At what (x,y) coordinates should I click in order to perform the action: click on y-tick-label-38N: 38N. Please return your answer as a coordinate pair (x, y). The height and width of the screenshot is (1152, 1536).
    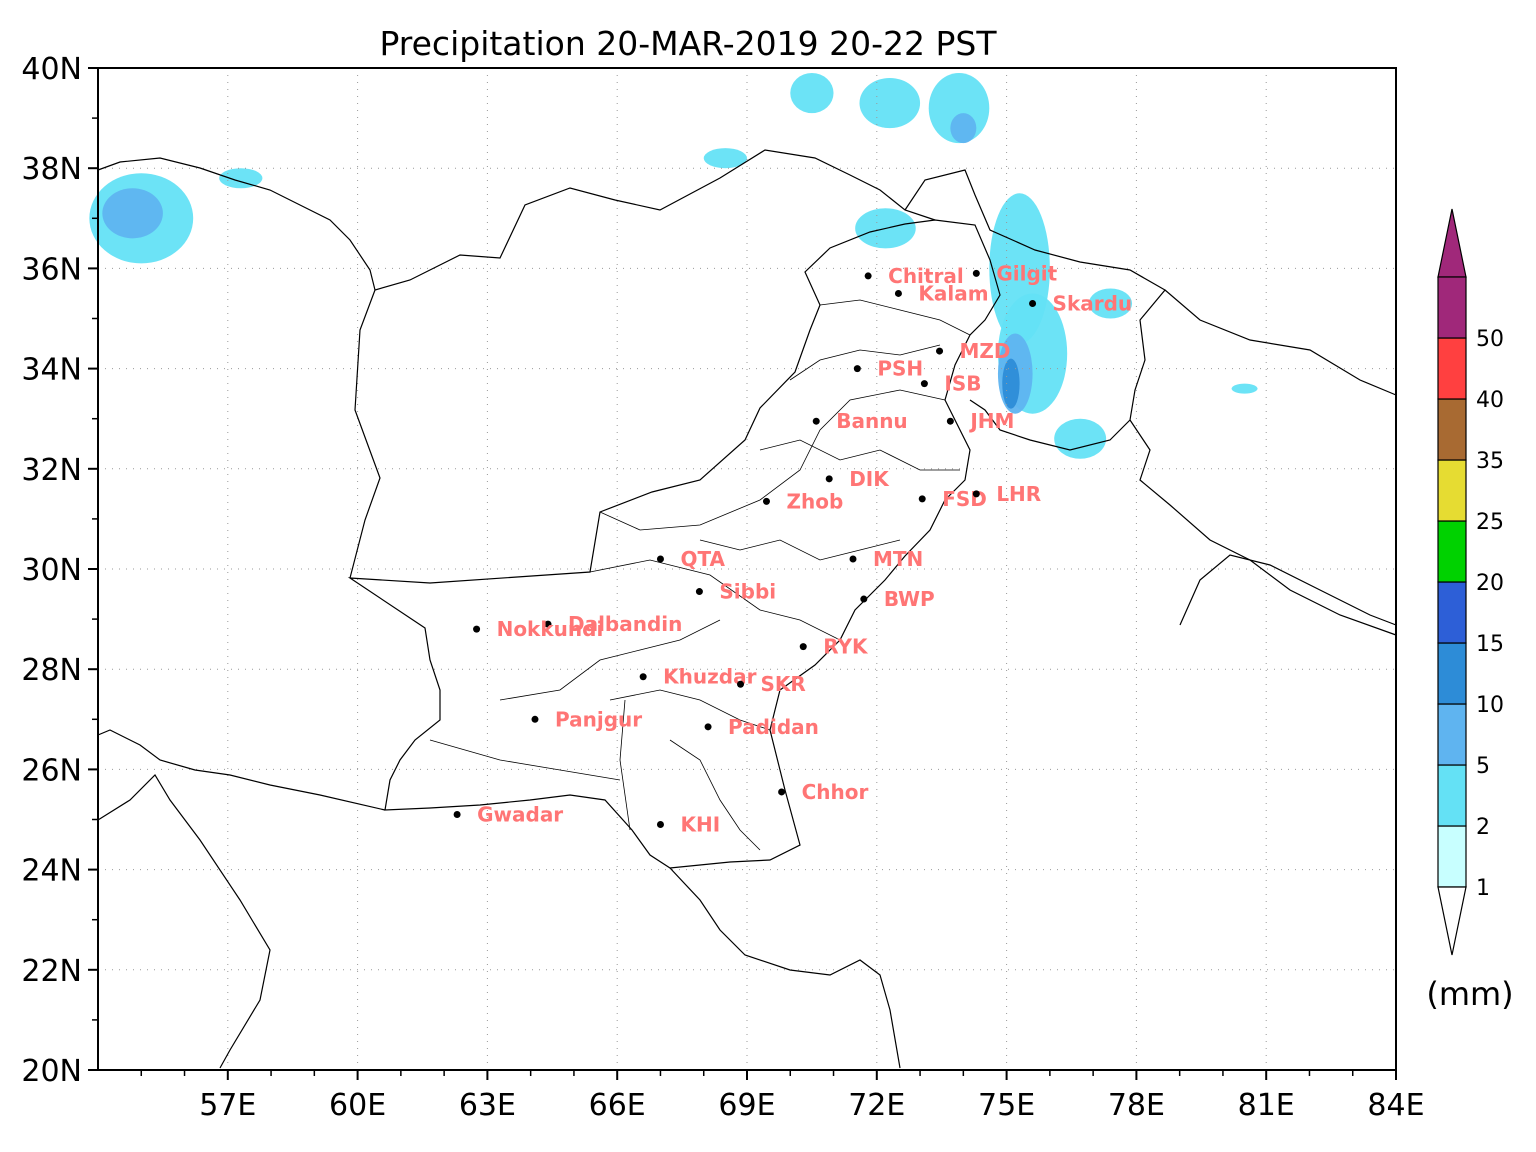
    Looking at the image, I should click on (51, 169).